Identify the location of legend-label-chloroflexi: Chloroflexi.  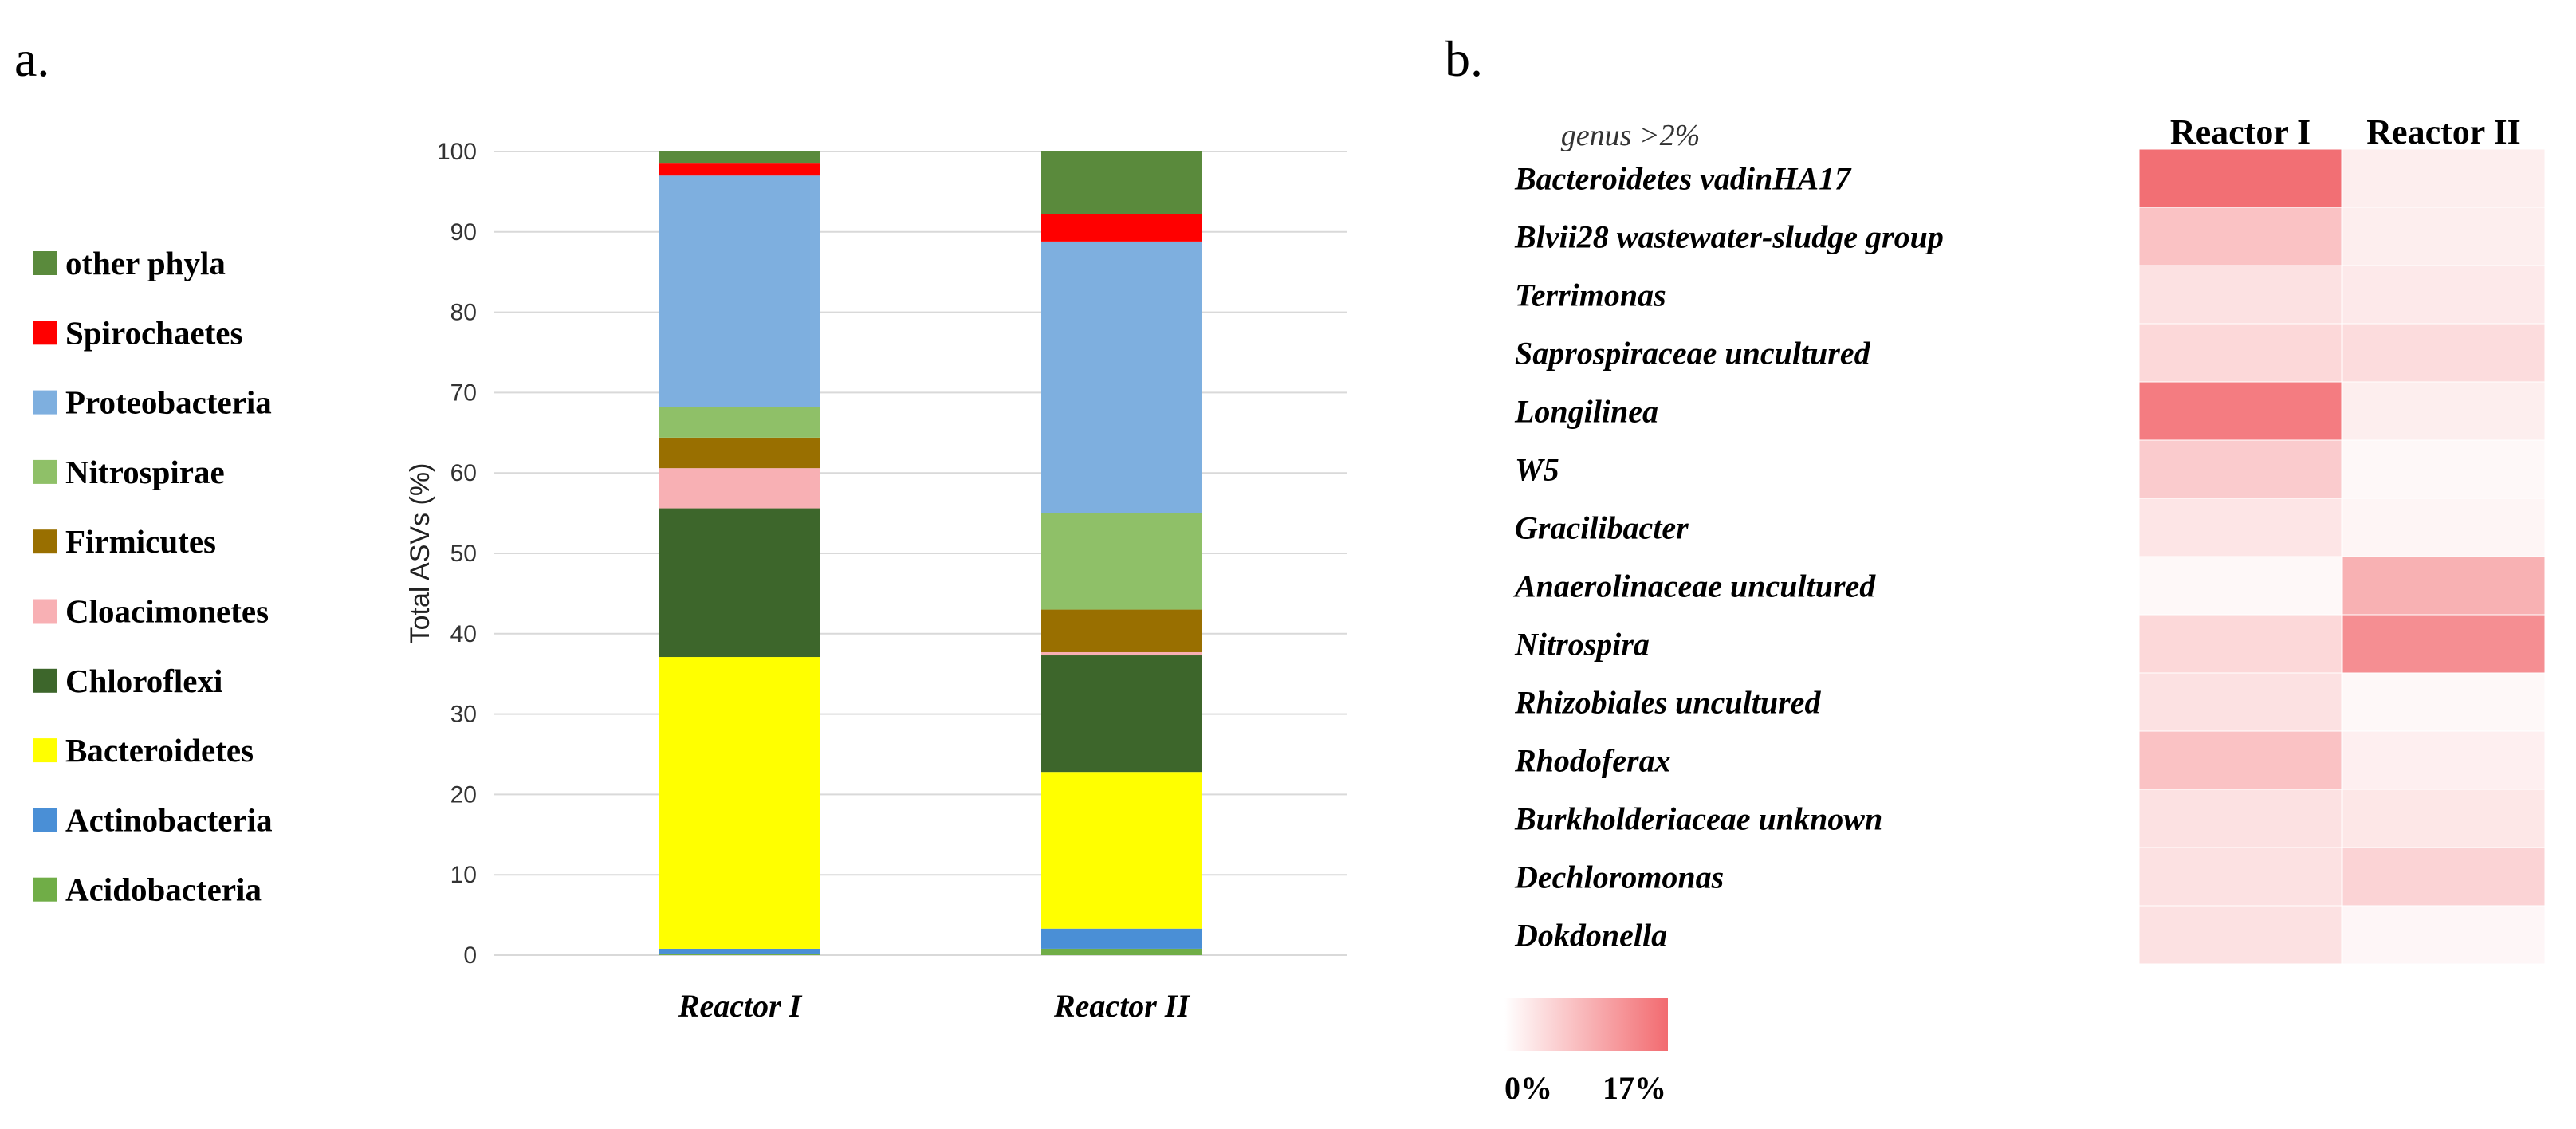
(143, 681).